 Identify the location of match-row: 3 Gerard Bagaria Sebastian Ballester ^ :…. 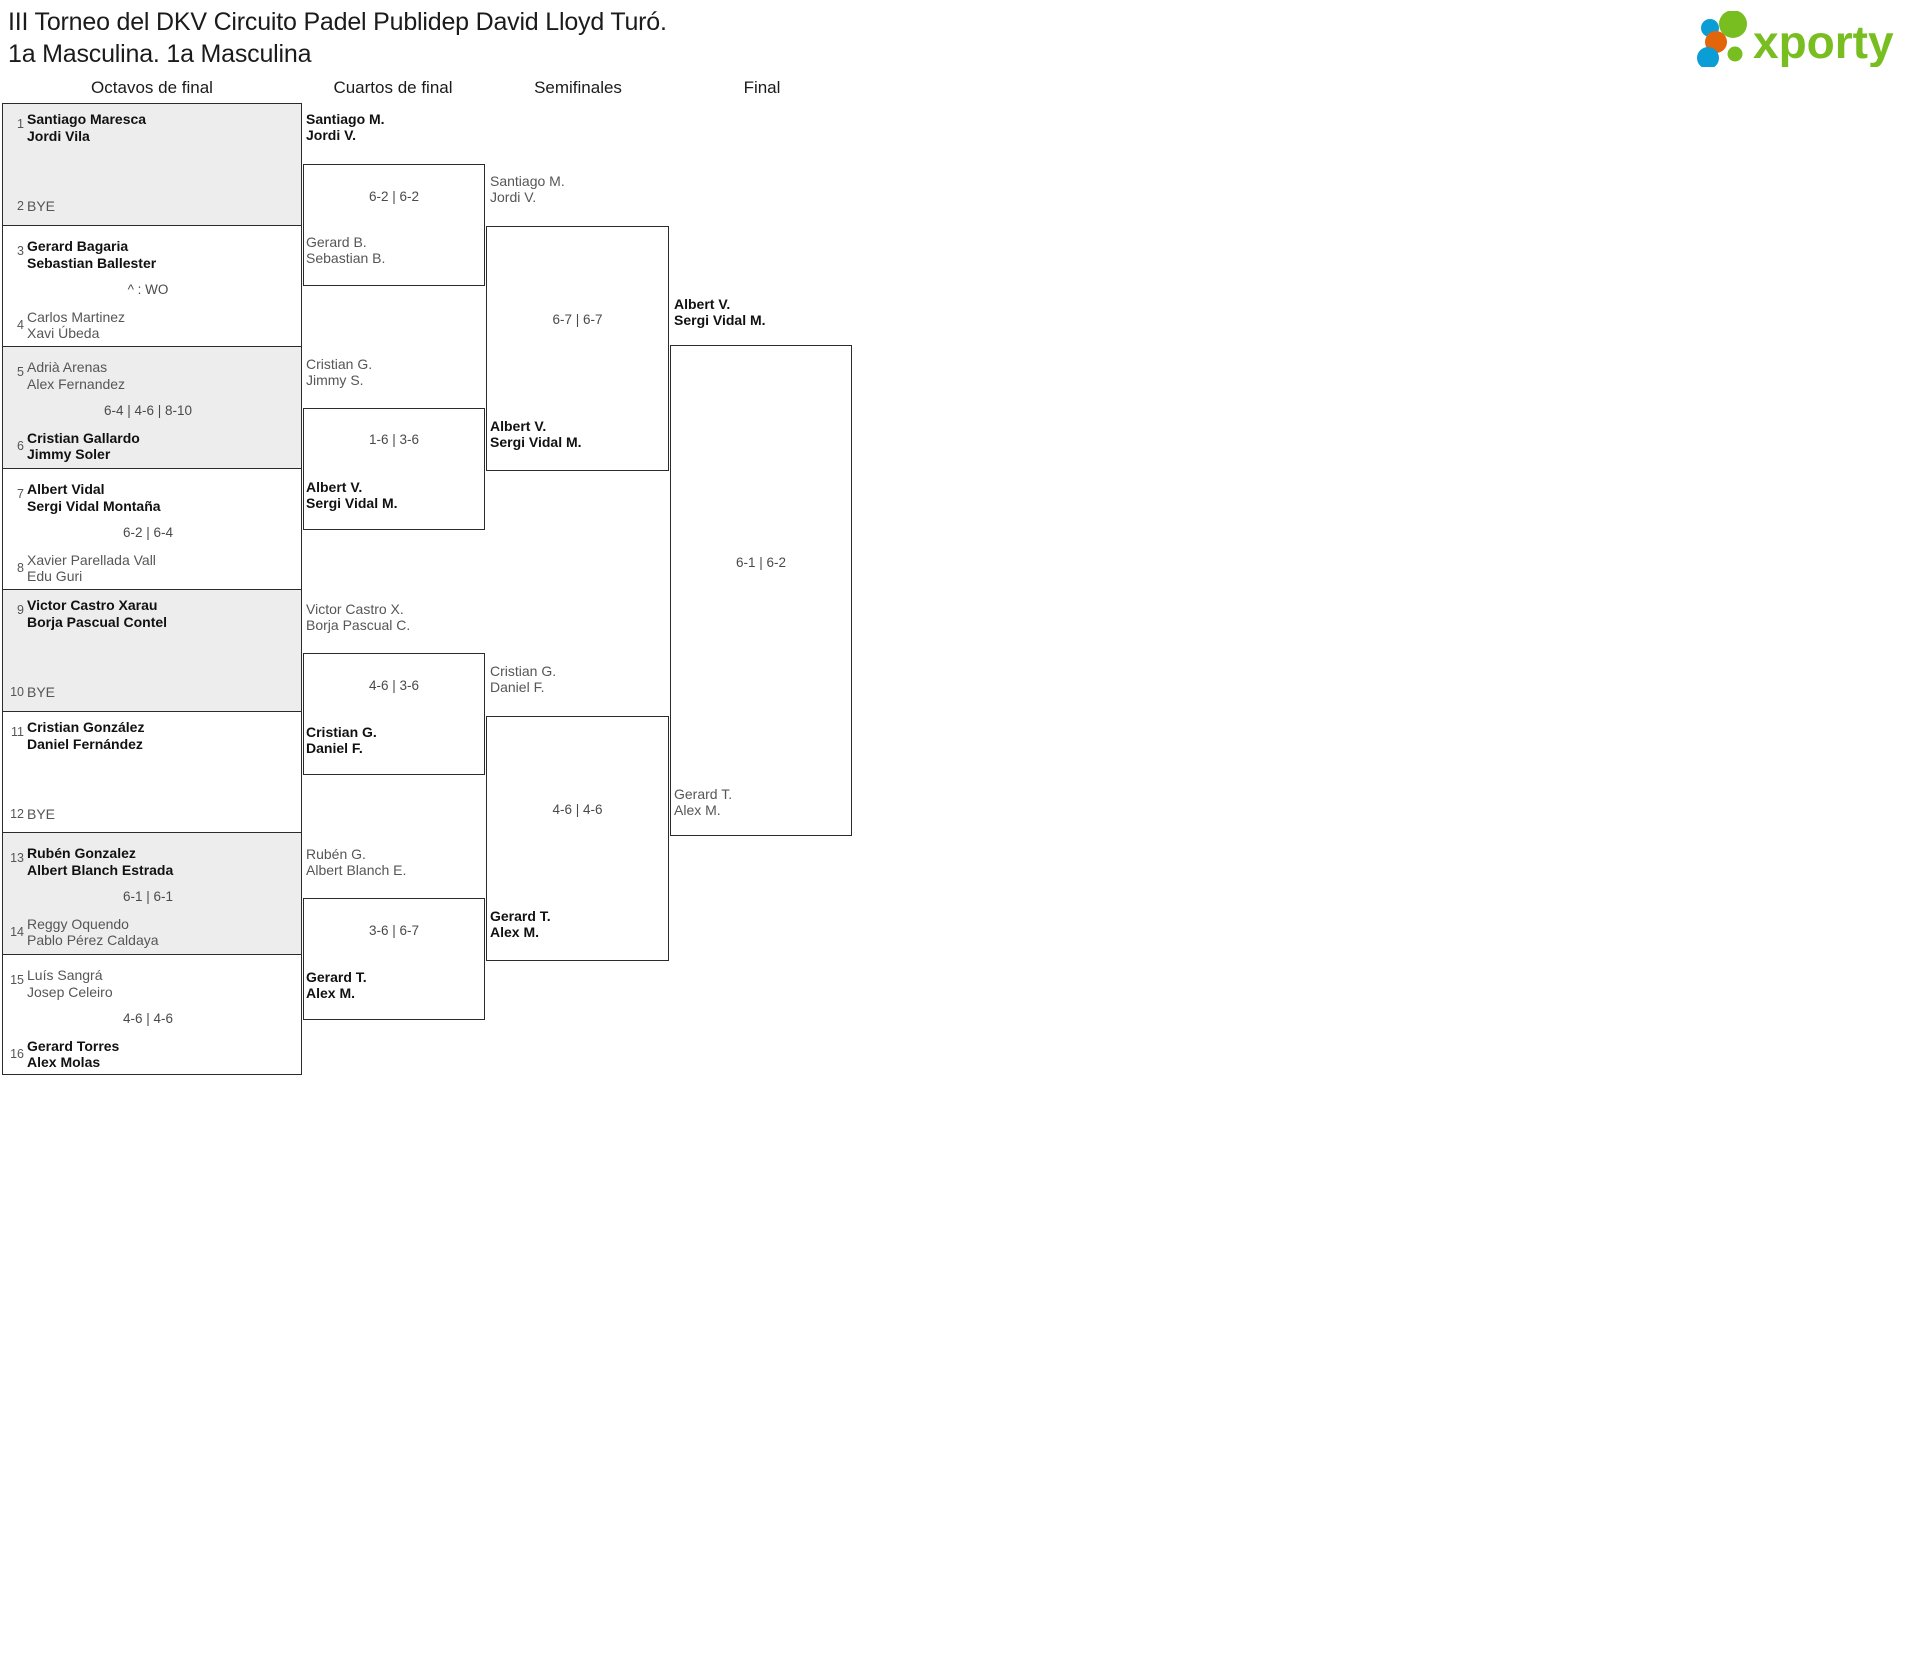
(152, 285).